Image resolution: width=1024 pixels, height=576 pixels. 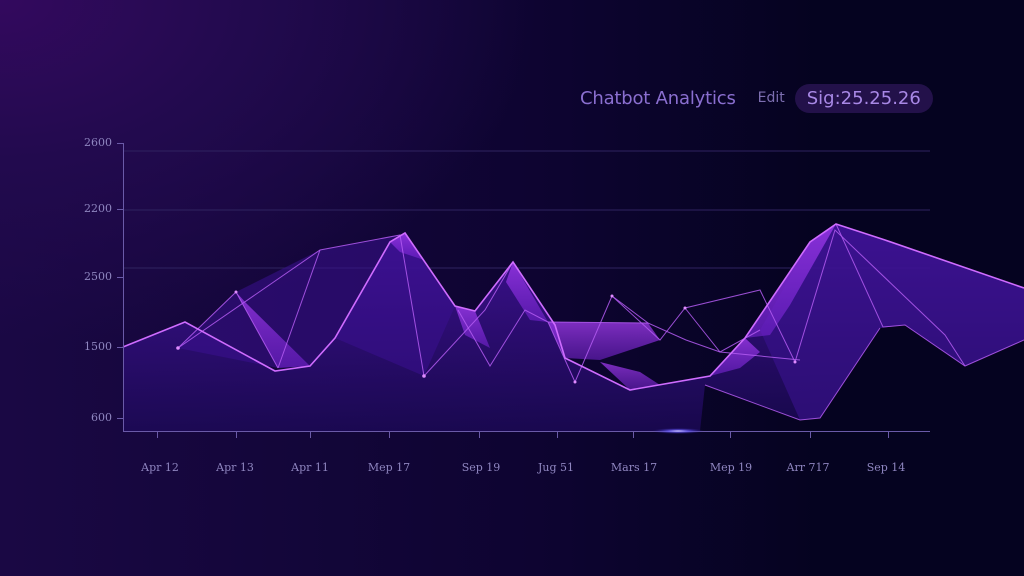 What do you see at coordinates (486, 337) in the screenshot?
I see `data-point-markers` at bounding box center [486, 337].